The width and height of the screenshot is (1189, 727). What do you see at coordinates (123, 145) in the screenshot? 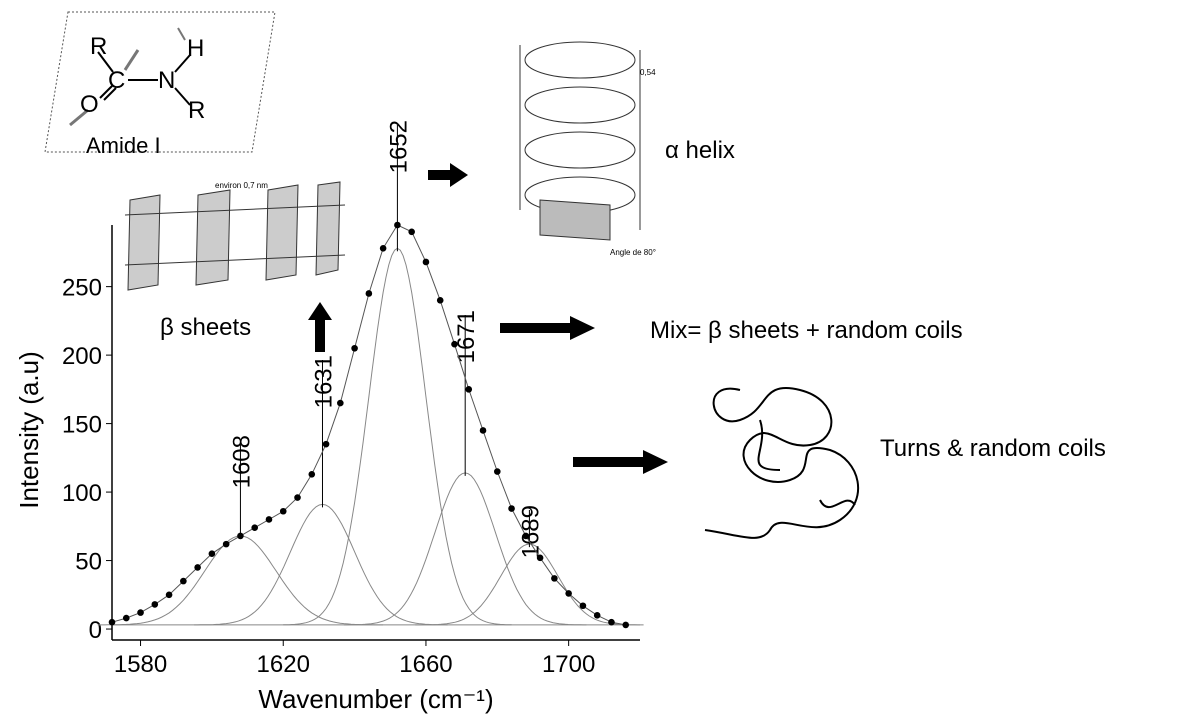
I see `diagram-title: Amide I` at bounding box center [123, 145].